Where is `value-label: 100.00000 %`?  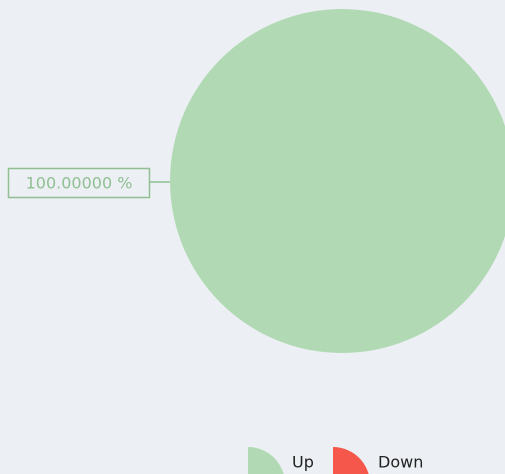
value-label: 100.00000 % is located at coordinates (79, 183).